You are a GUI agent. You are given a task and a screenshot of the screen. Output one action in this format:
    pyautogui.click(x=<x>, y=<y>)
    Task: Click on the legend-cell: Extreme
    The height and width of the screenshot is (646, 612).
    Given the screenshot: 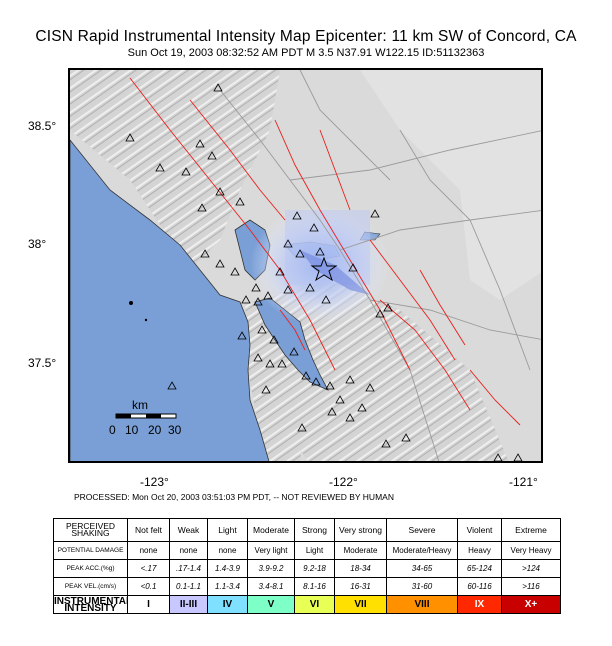 What is the action you would take?
    pyautogui.click(x=531, y=530)
    